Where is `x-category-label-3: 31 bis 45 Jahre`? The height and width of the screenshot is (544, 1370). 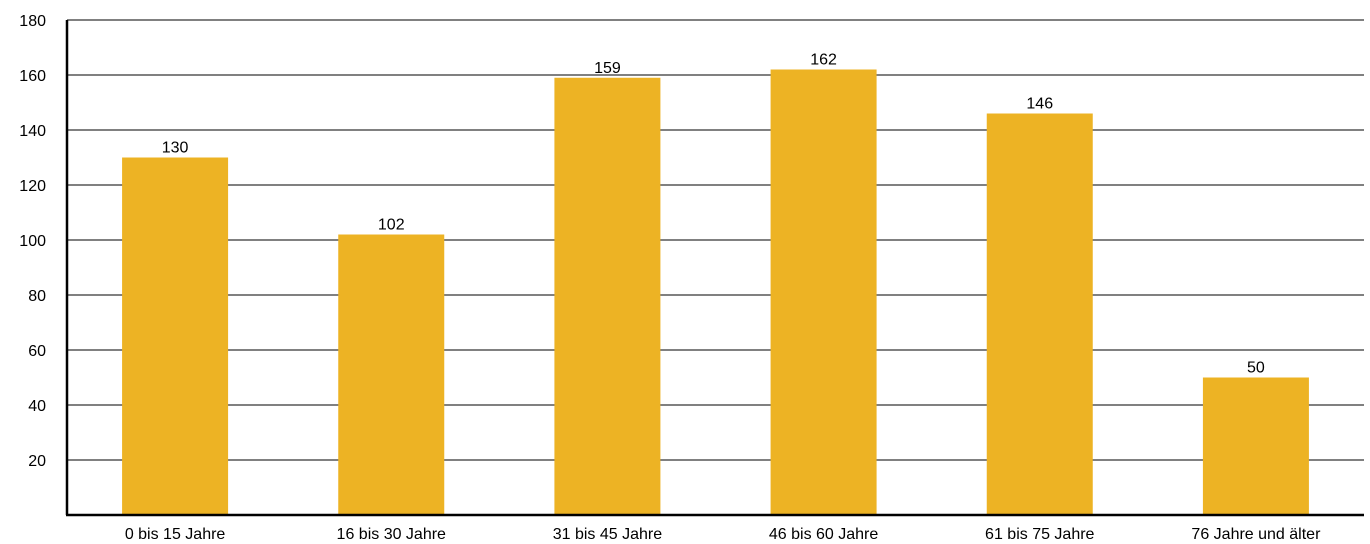
x-category-label-3: 31 bis 45 Jahre is located at coordinates (608, 534).